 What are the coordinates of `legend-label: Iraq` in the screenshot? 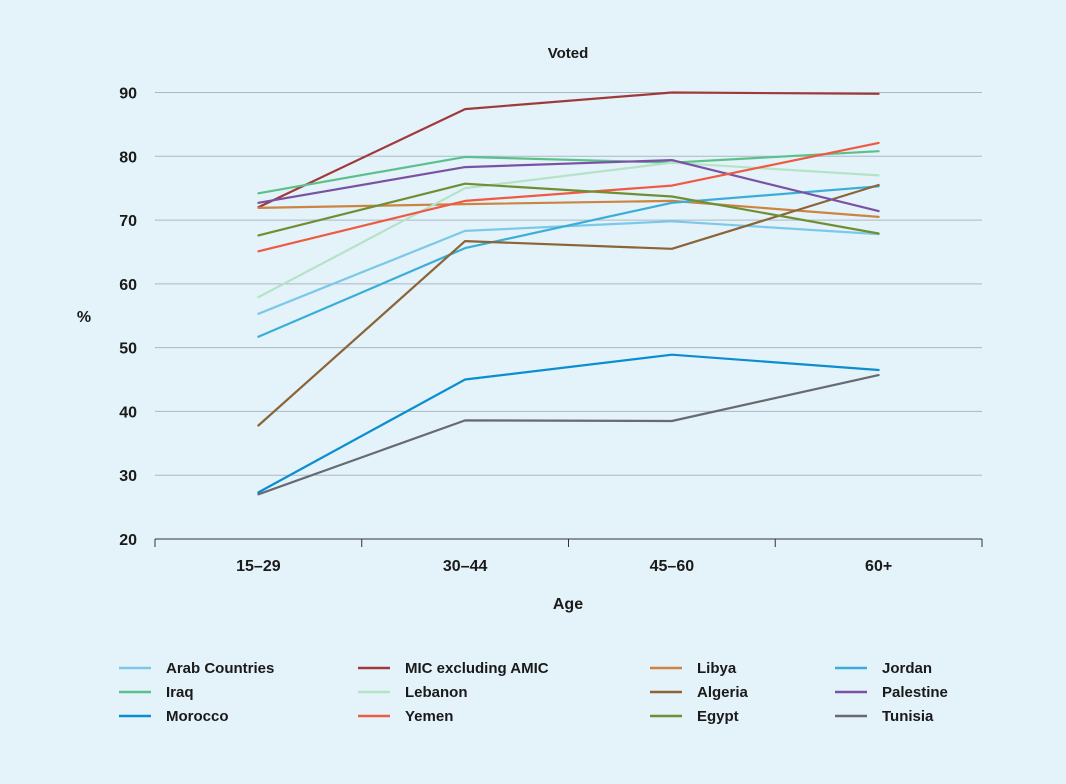 It's located at (180, 692).